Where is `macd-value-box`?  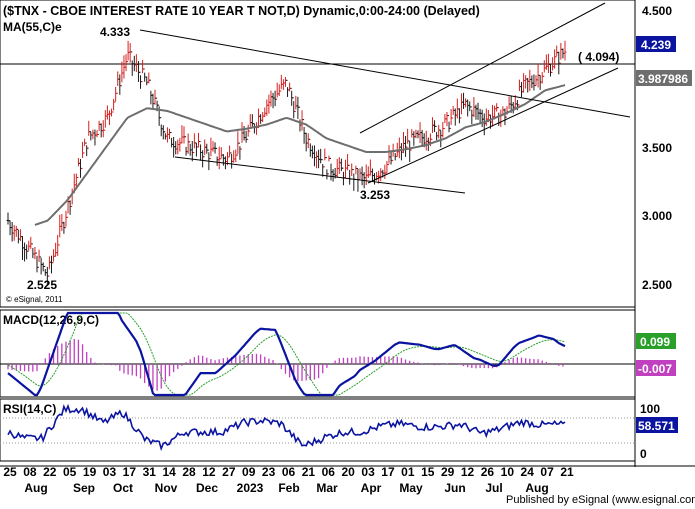 macd-value-box is located at coordinates (656, 341).